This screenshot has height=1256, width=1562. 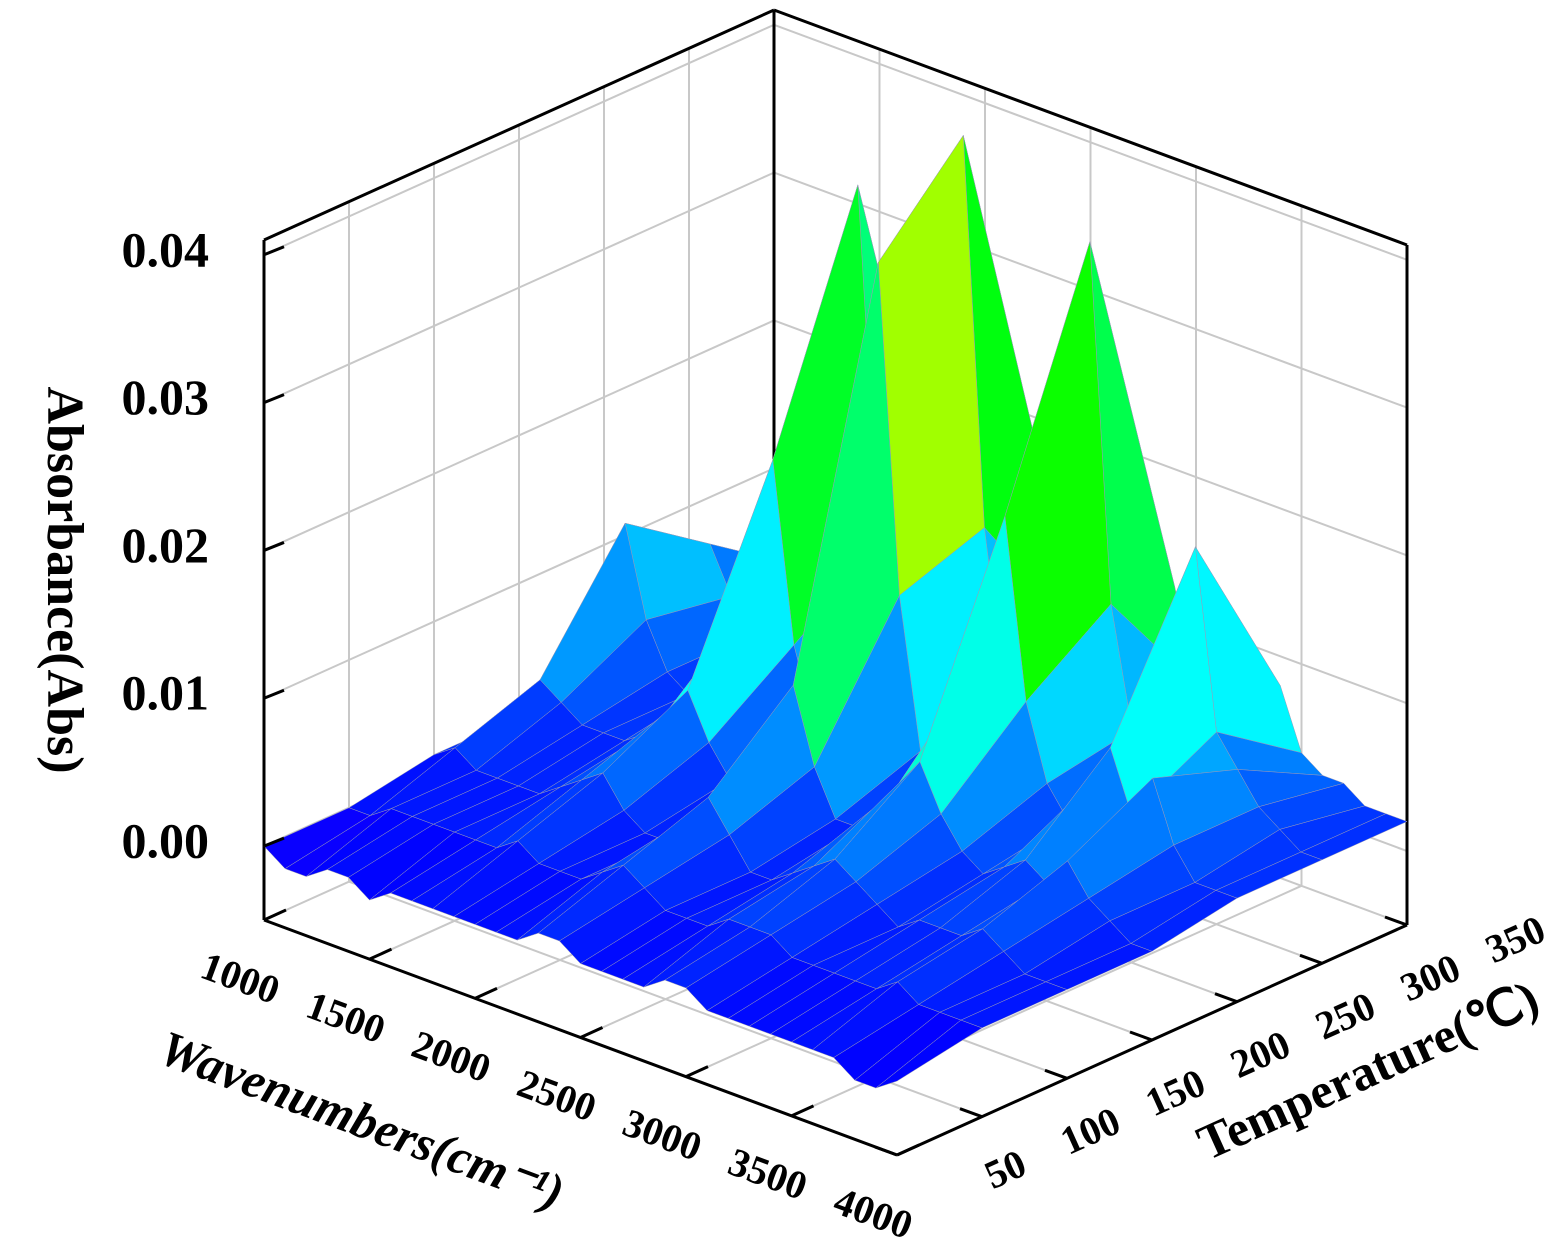 What do you see at coordinates (361, 1119) in the screenshot?
I see `x-axis-title: Wavenumbers(cm⁻¹)` at bounding box center [361, 1119].